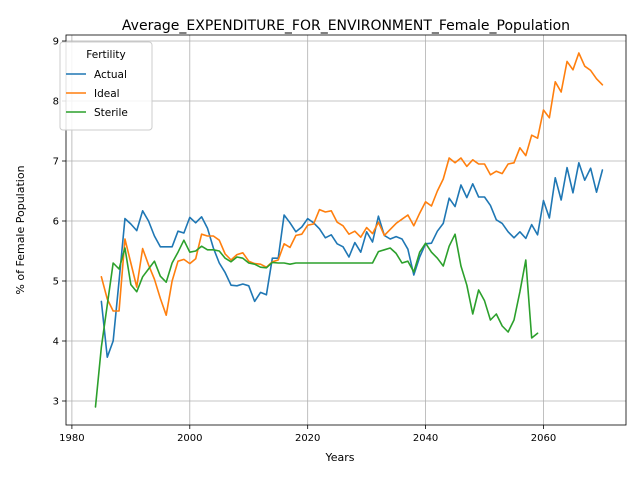 Image resolution: width=640 pixels, height=480 pixels. What do you see at coordinates (56, 42) in the screenshot?
I see `y-tick-label: 9` at bounding box center [56, 42].